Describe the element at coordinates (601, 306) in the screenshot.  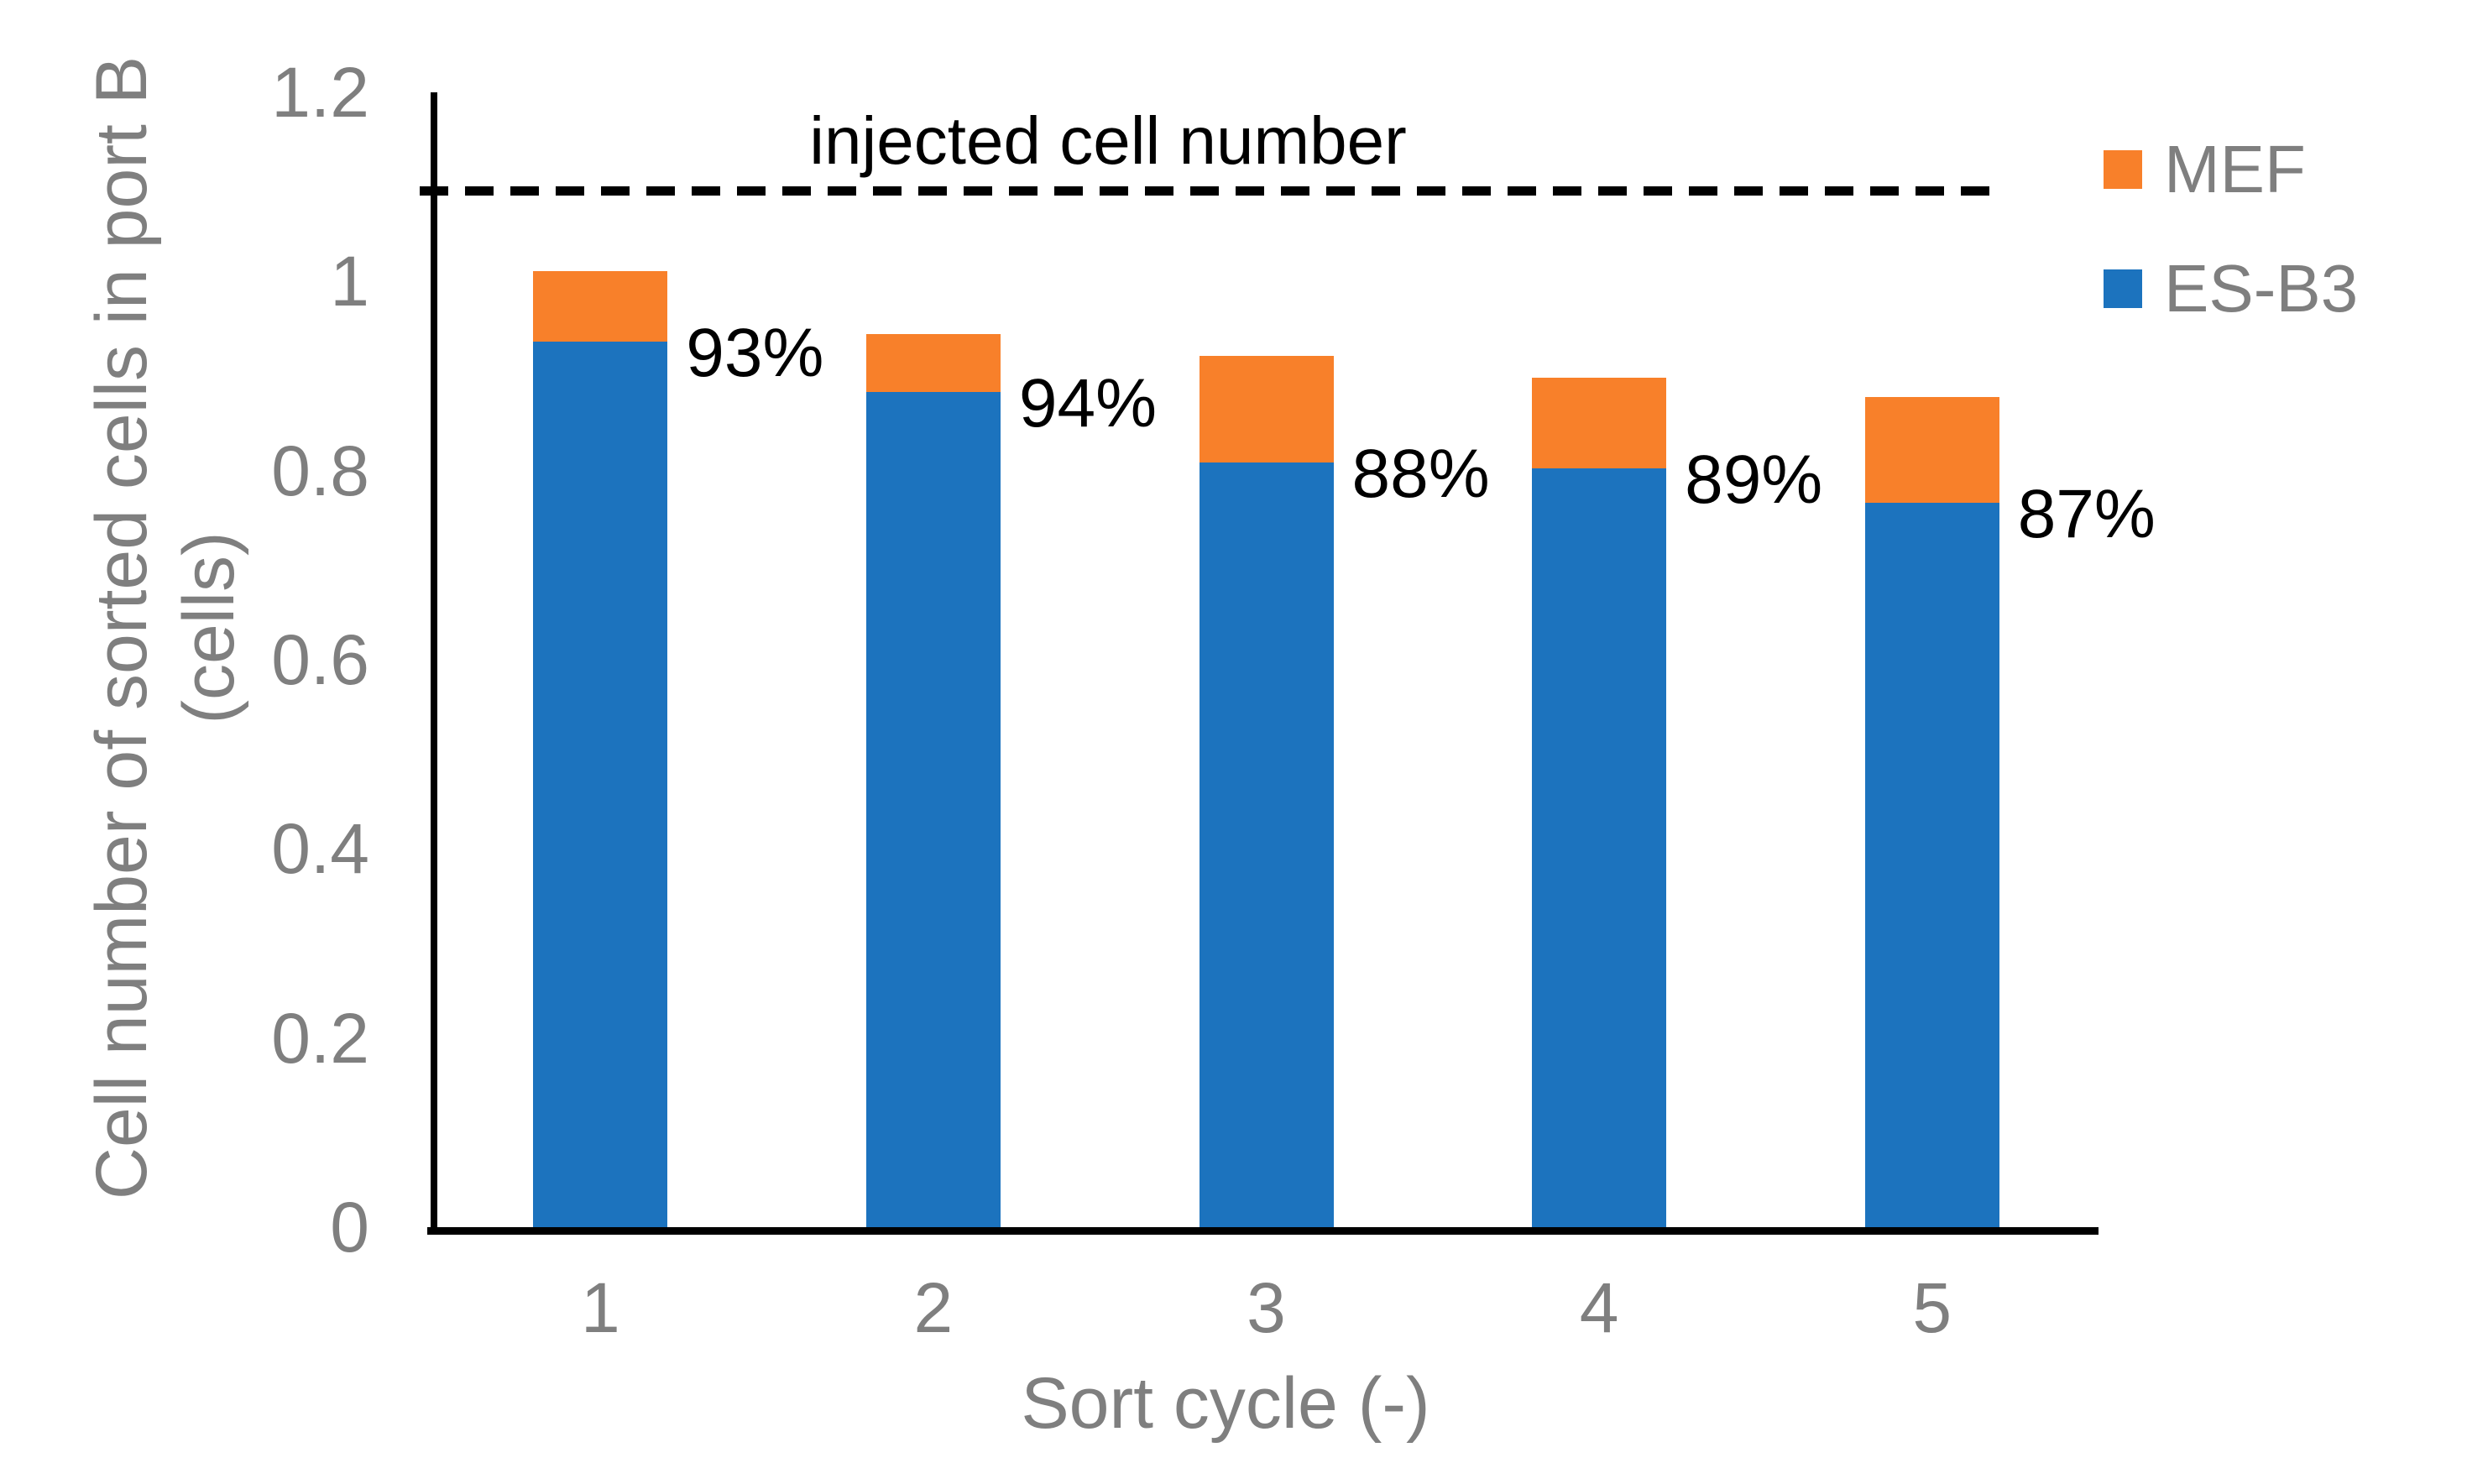
I see `bar-1-mef` at that location.